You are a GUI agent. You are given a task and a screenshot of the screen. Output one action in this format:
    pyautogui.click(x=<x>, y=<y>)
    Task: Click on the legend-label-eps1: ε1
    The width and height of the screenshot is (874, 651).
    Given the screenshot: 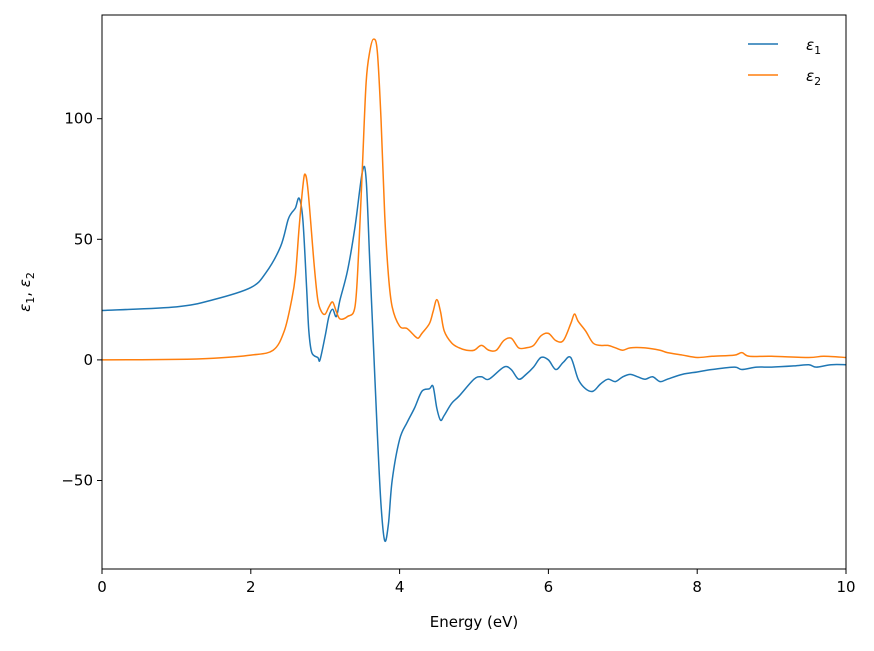 What is the action you would take?
    pyautogui.click(x=813, y=46)
    